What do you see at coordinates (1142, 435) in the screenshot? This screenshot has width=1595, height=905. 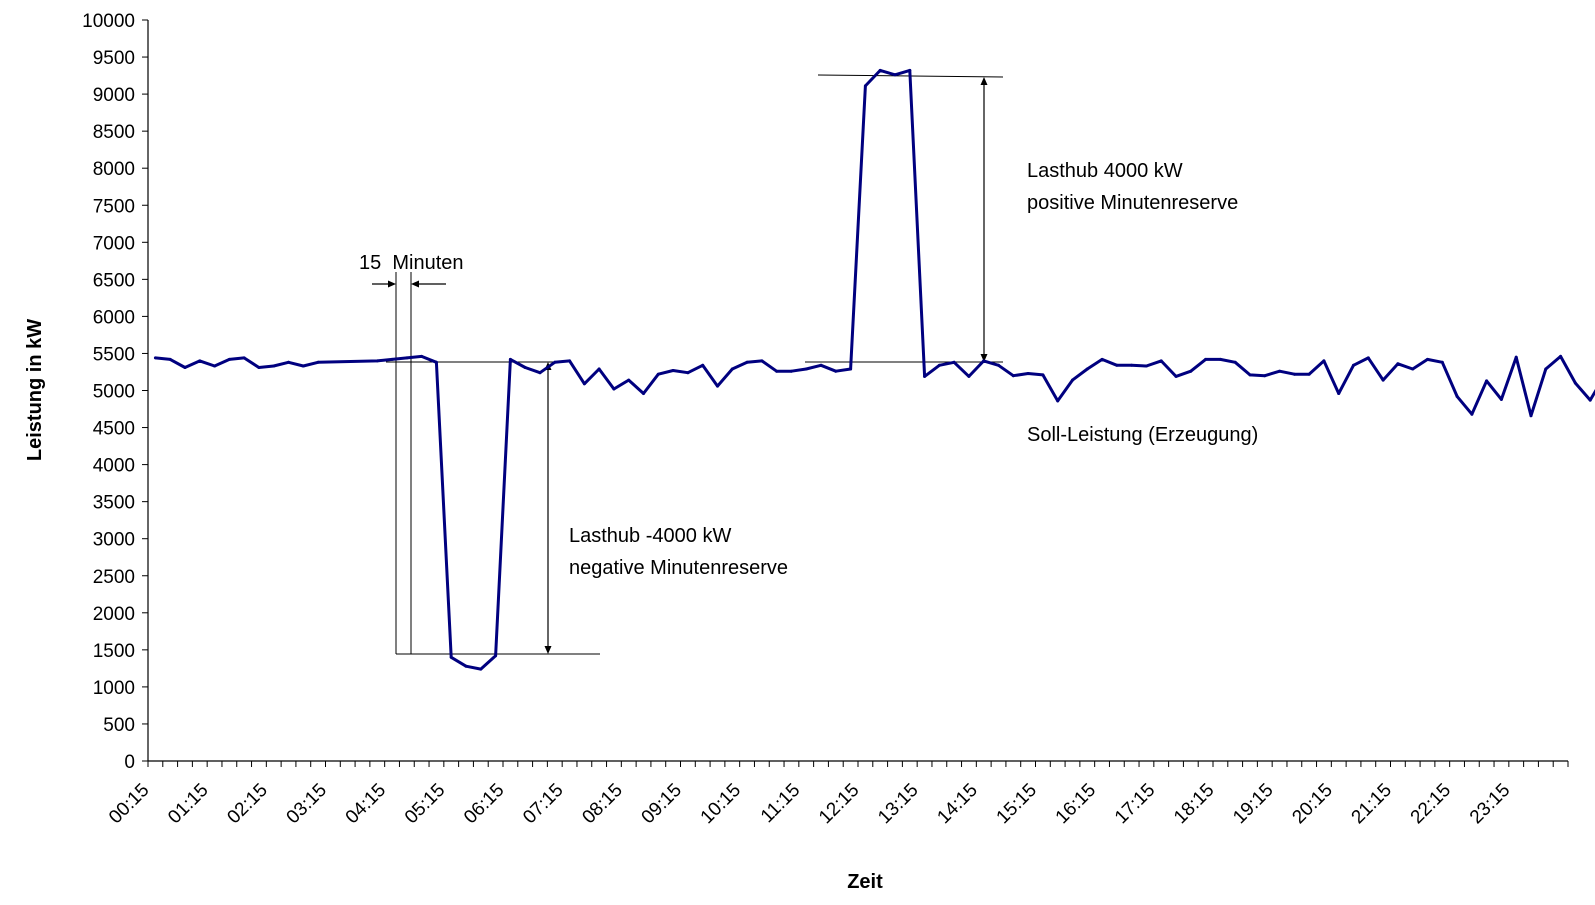 I see `setpoint-label: Soll-Leistung (Erzeugung)` at bounding box center [1142, 435].